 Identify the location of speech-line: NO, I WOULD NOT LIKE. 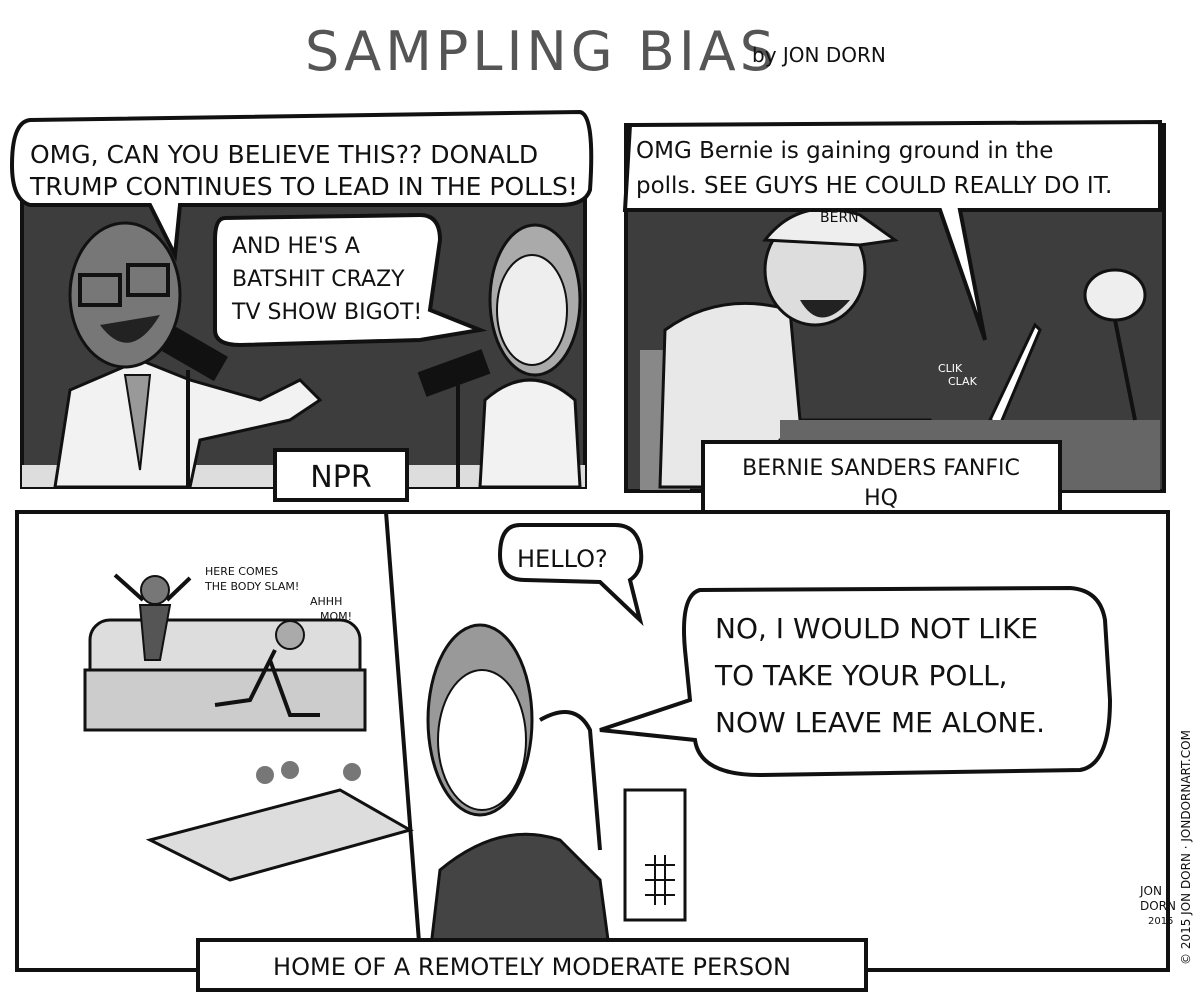
(876, 628).